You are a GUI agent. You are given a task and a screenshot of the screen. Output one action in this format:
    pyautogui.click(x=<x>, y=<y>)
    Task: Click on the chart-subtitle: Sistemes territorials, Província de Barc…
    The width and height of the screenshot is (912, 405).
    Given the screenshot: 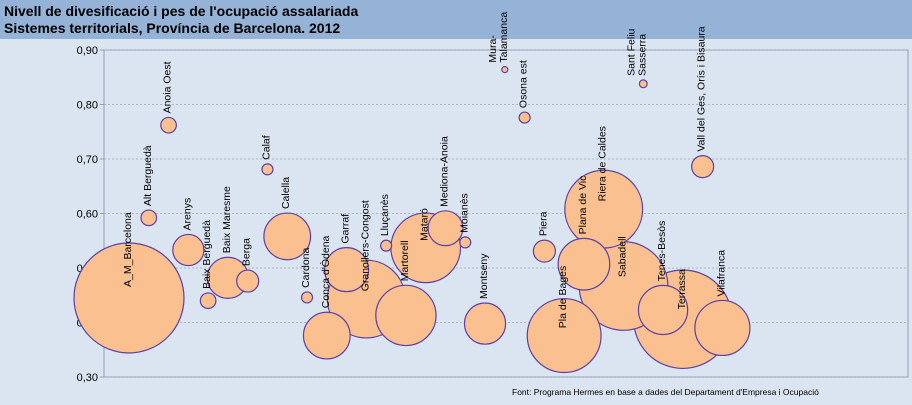 What is the action you would take?
    pyautogui.click(x=172, y=28)
    